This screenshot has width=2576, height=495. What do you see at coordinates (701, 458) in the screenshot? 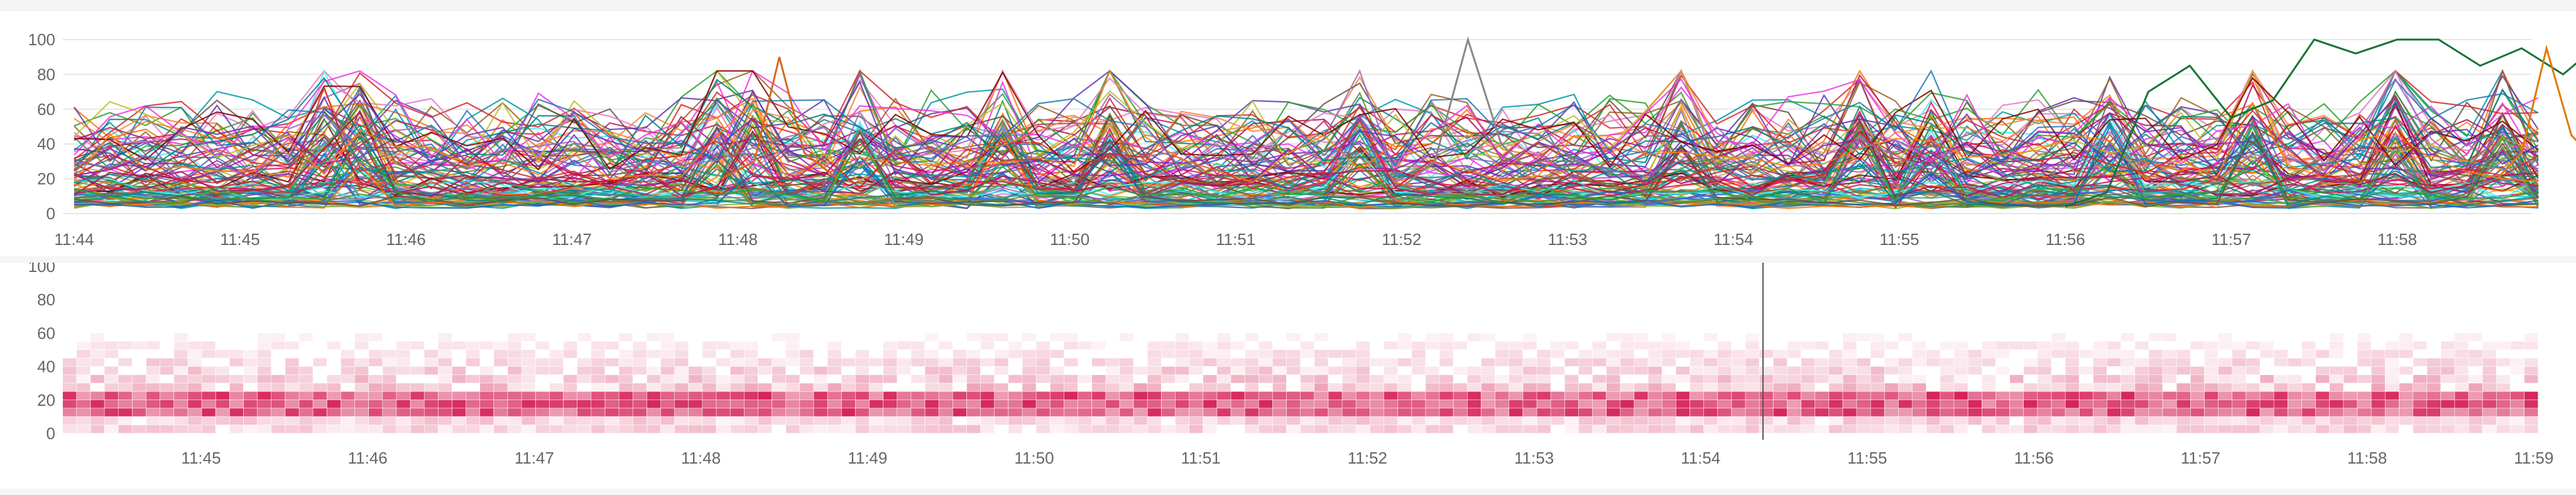
I see `x-tick-label: 11:48` at bounding box center [701, 458].